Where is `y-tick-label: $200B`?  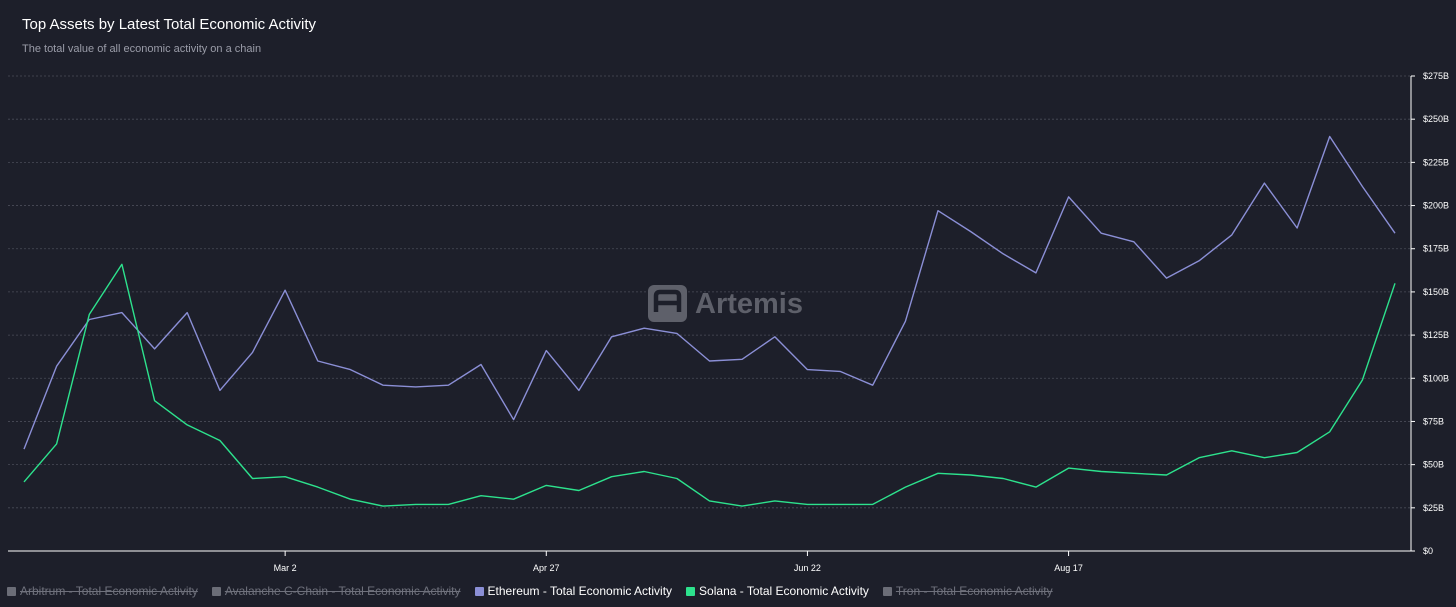
y-tick-label: $200B is located at coordinates (1436, 206).